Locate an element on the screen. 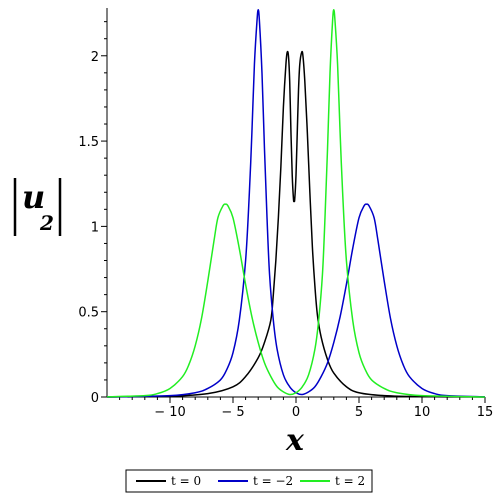  x-tick-label: 15 is located at coordinates (485, 412).